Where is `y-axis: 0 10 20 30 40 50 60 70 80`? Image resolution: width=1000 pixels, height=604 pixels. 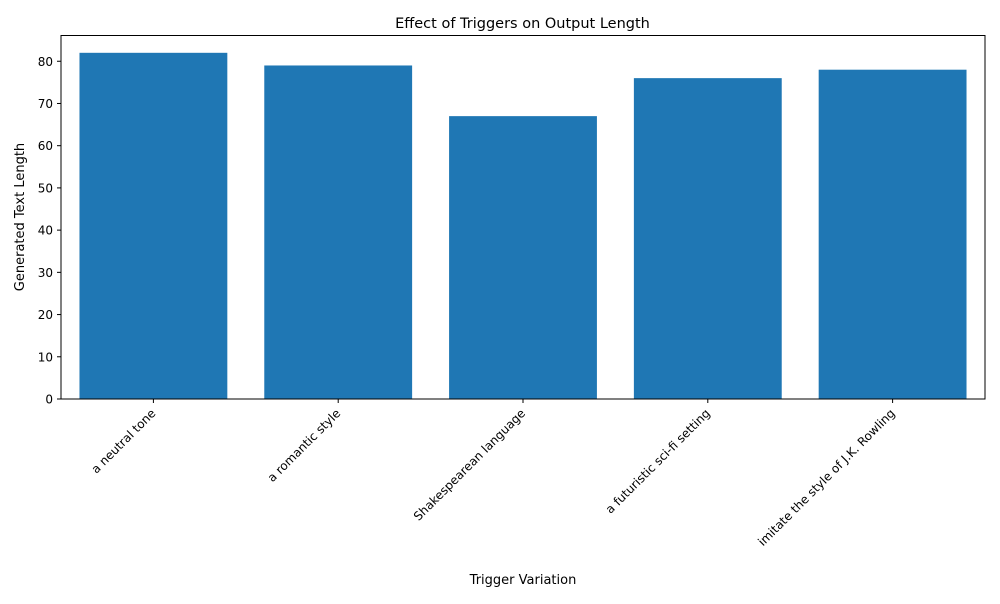
y-axis: 0 10 20 30 40 50 60 70 80 is located at coordinates (49, 231).